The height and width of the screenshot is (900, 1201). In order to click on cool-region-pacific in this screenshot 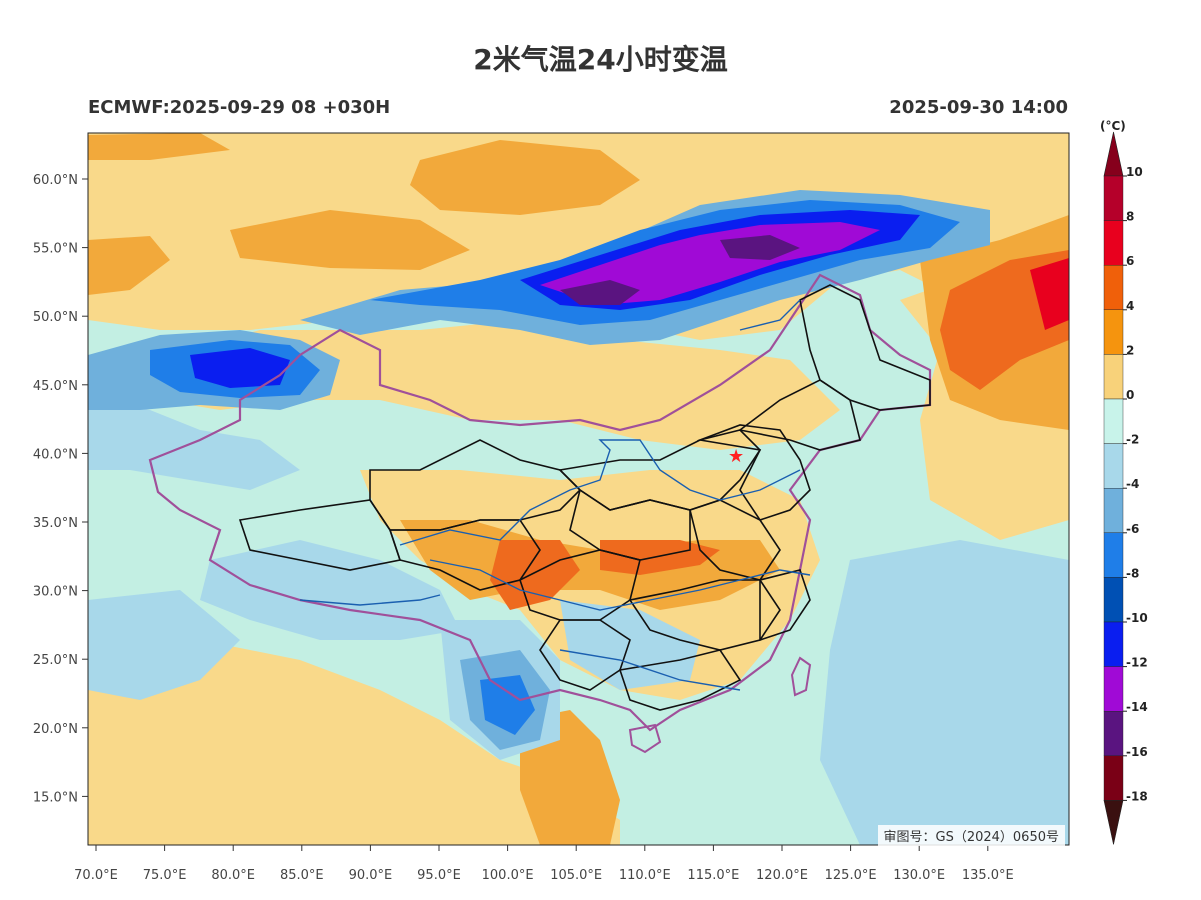, I will do `click(944, 692)`.